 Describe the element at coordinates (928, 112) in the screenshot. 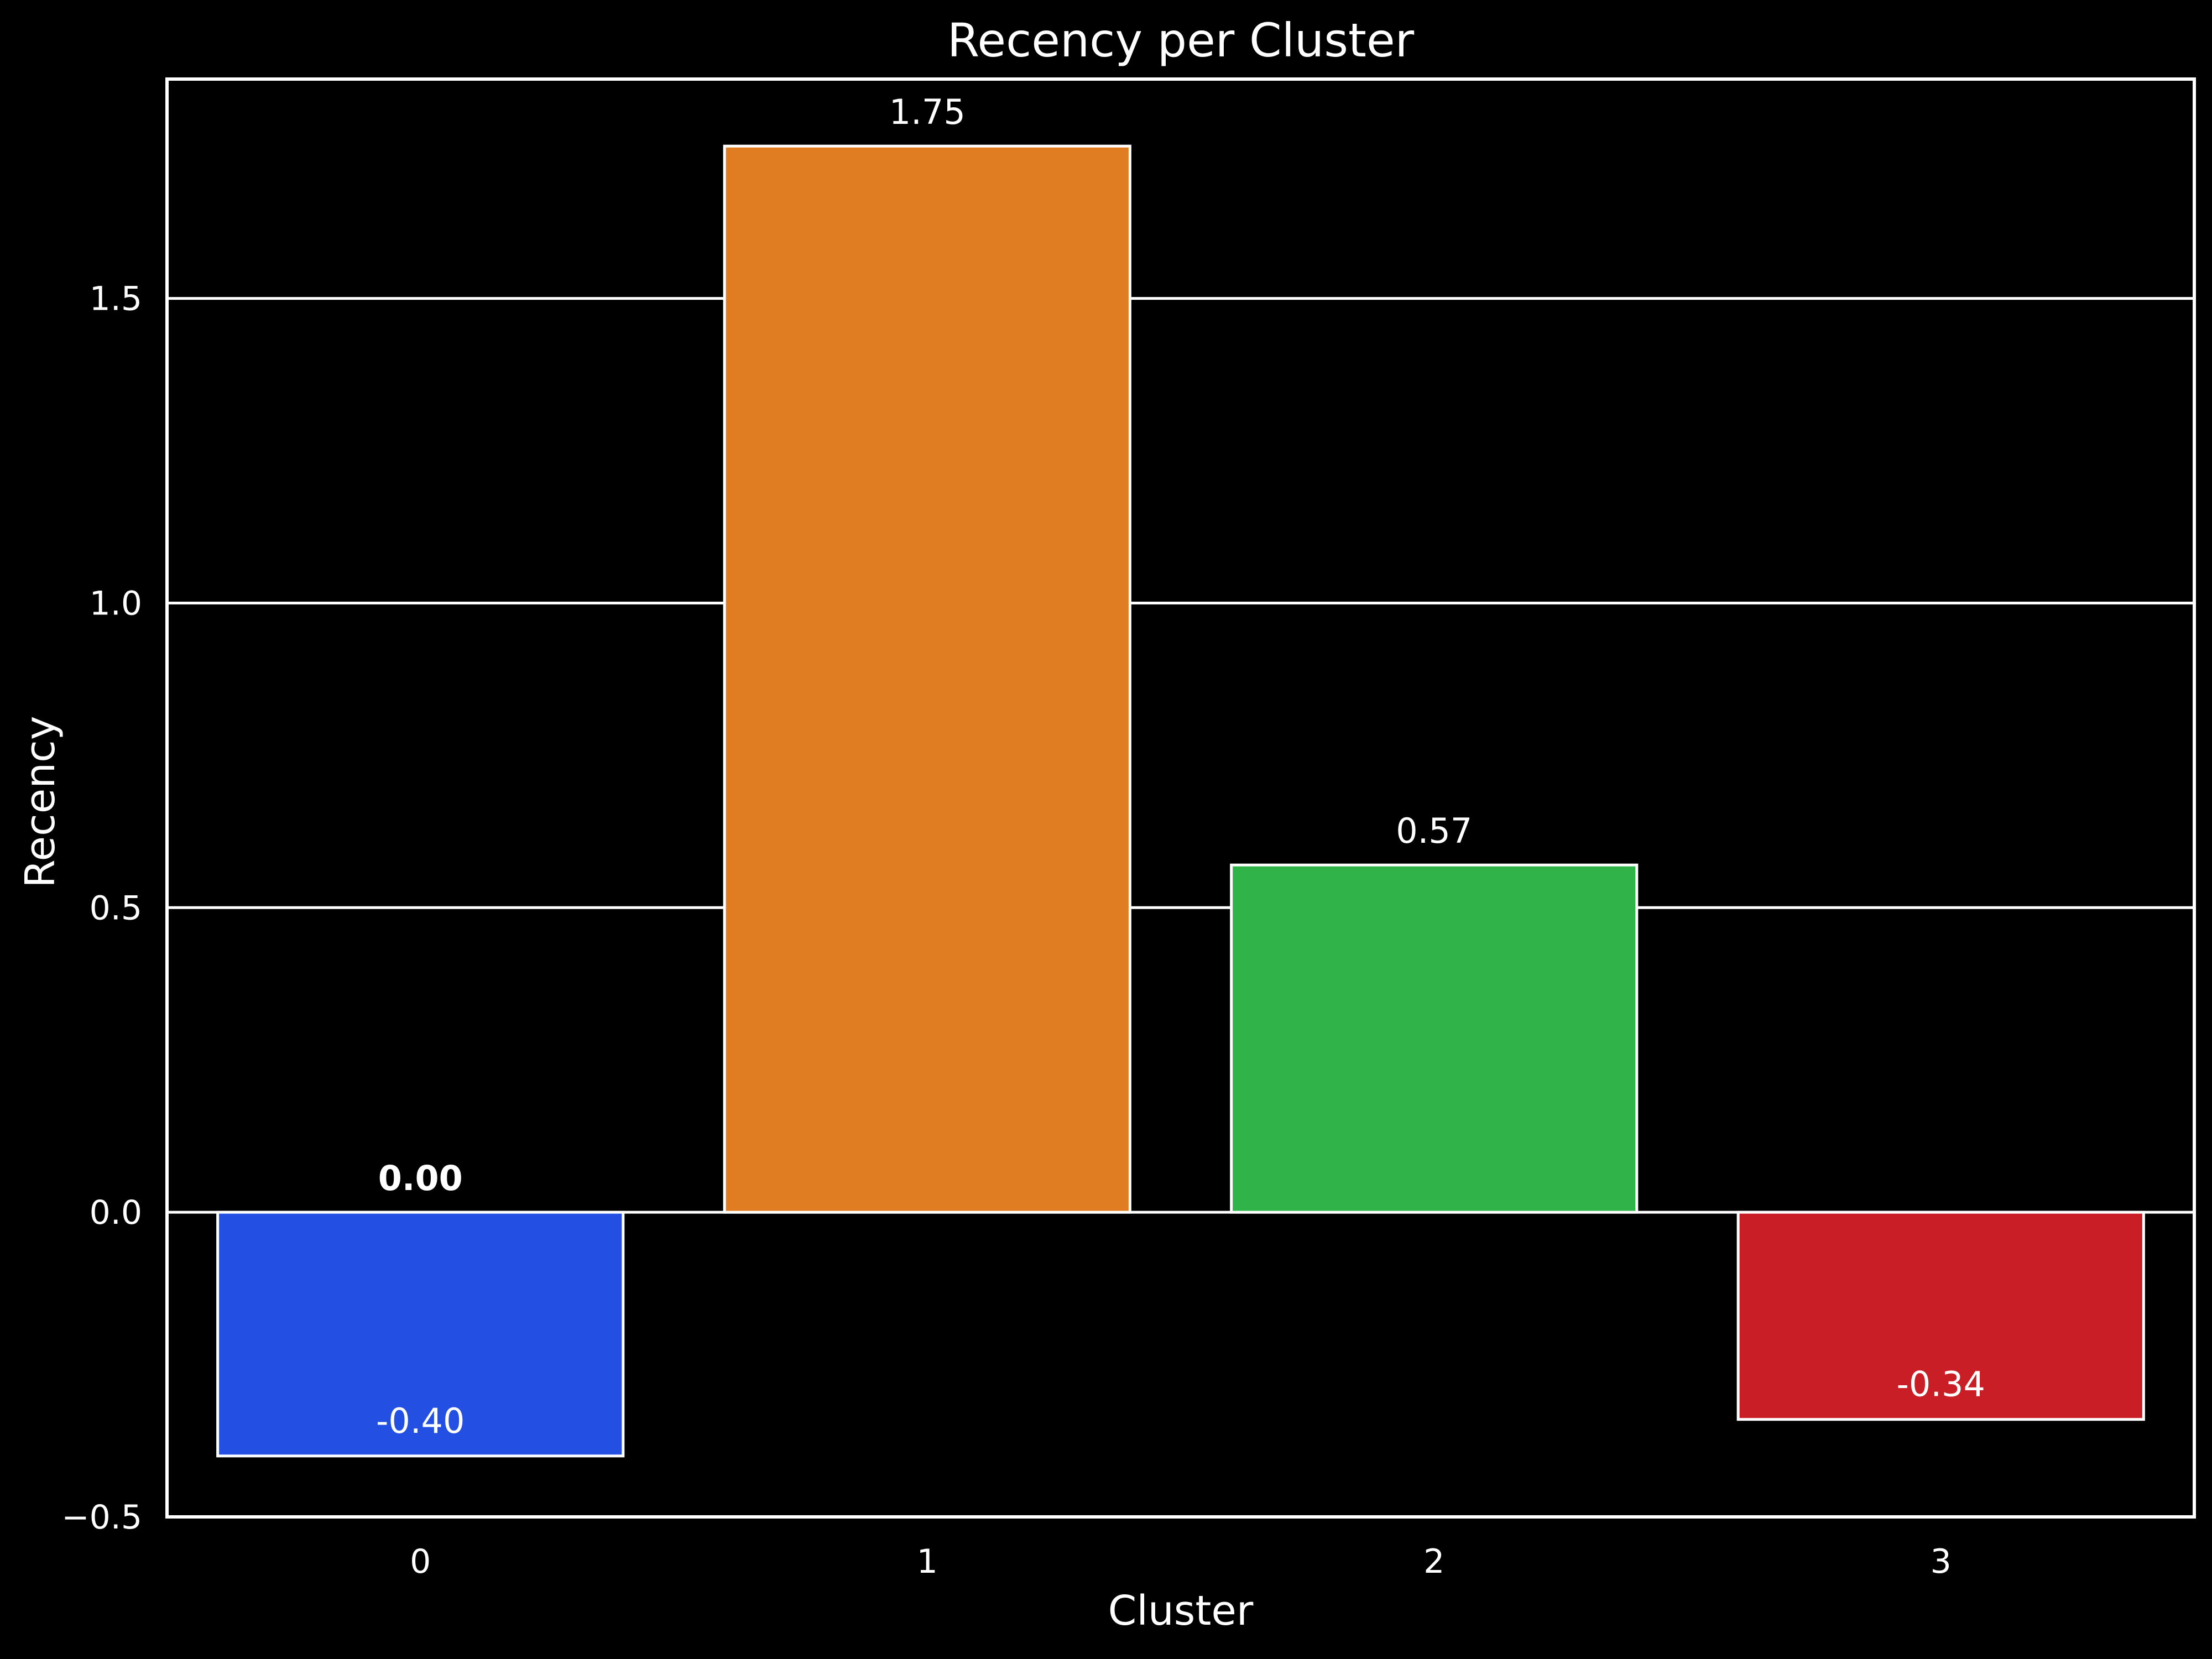

I see `data-label: 1.75` at that location.